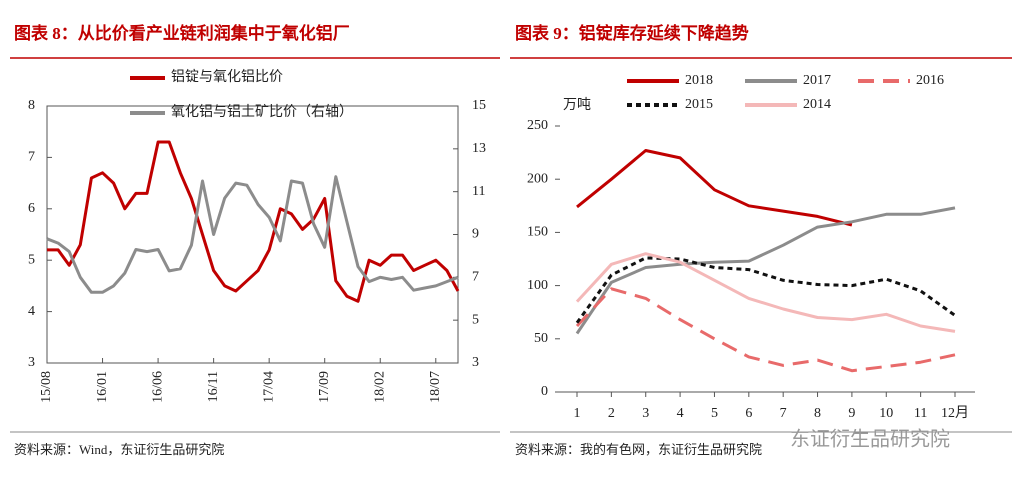 The width and height of the screenshot is (1021, 490). Describe the element at coordinates (645, 413) in the screenshot. I see `x-tick-label: 3` at that location.